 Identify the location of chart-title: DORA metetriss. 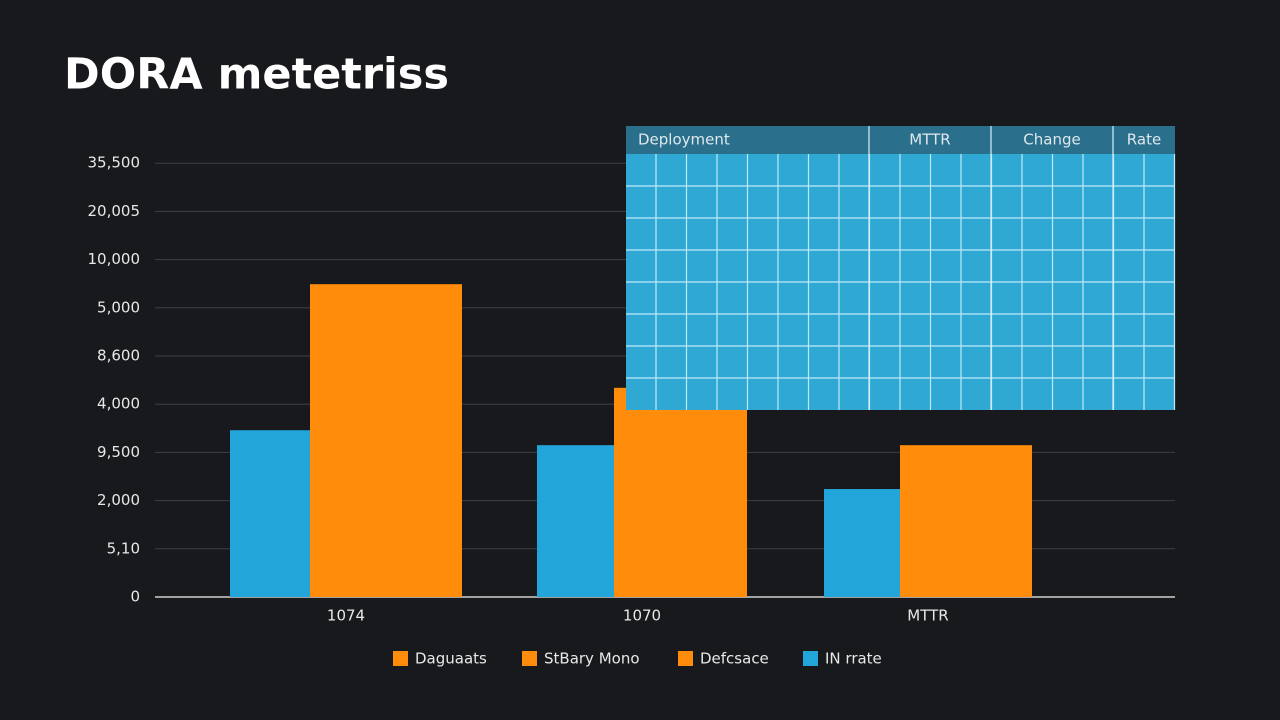
(256, 75).